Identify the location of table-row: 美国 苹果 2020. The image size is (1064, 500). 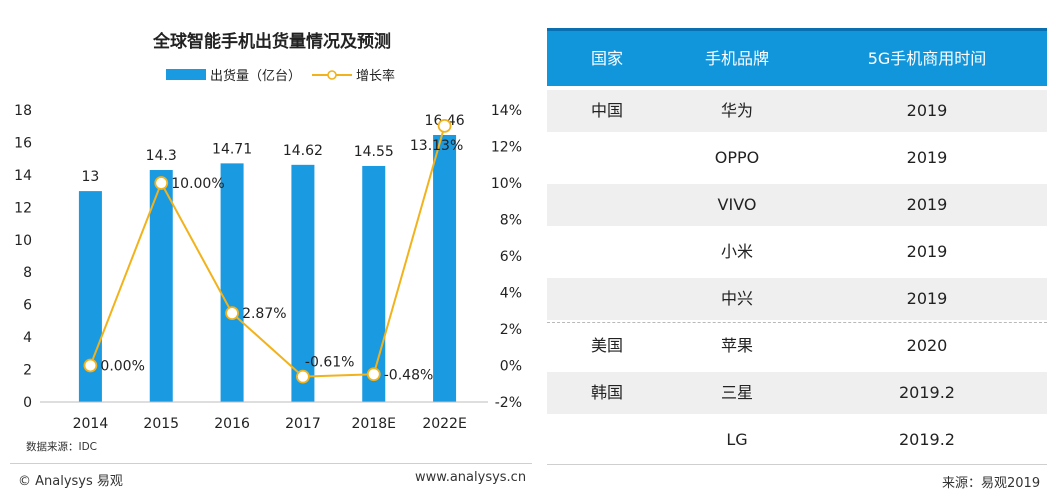
(797, 346).